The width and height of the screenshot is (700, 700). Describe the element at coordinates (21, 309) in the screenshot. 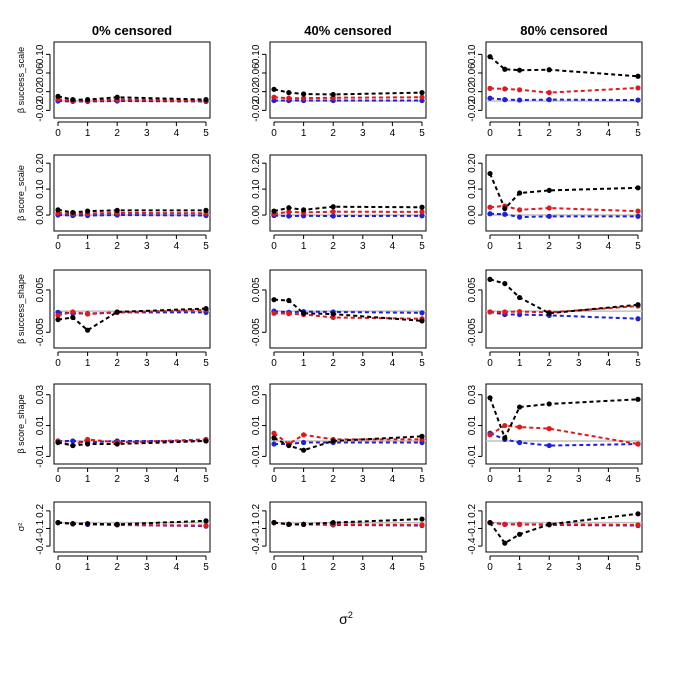

I see `y-axis-label: β success_shape` at that location.